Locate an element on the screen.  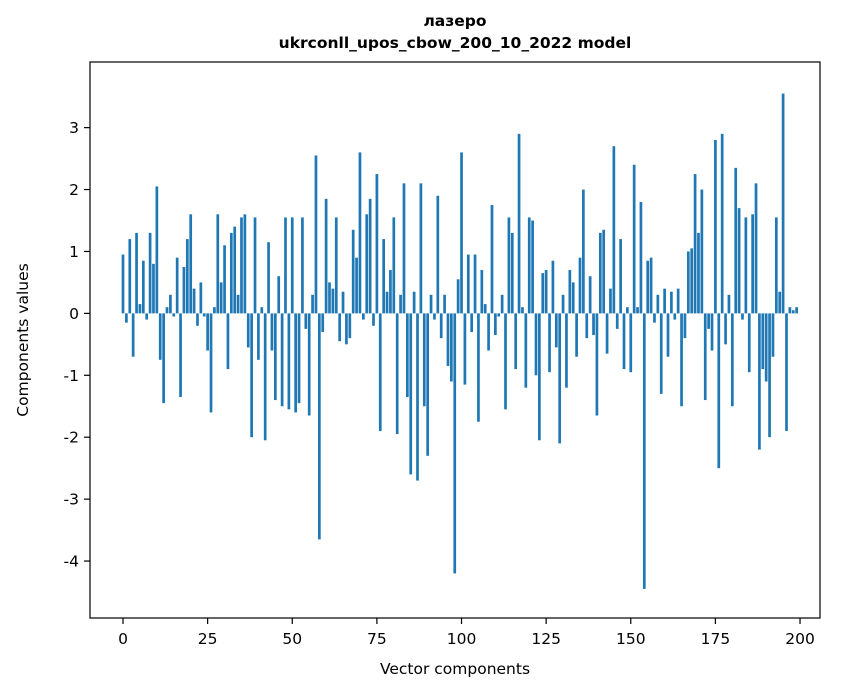
x-tick-label: 0 is located at coordinates (123, 639).